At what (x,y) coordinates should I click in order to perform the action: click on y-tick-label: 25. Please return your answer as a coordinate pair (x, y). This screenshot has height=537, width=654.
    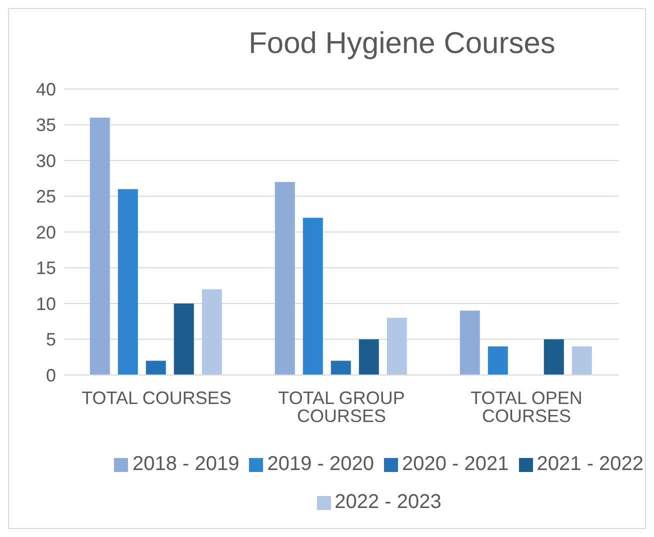
    Looking at the image, I should click on (46, 196).